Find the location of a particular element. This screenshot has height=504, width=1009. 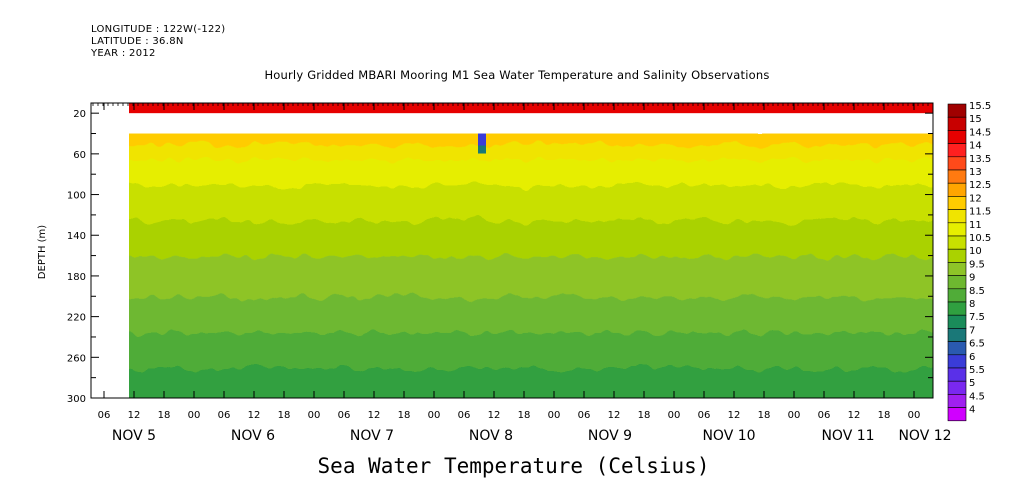

colorbar-level-label: 11.5 is located at coordinates (980, 212).